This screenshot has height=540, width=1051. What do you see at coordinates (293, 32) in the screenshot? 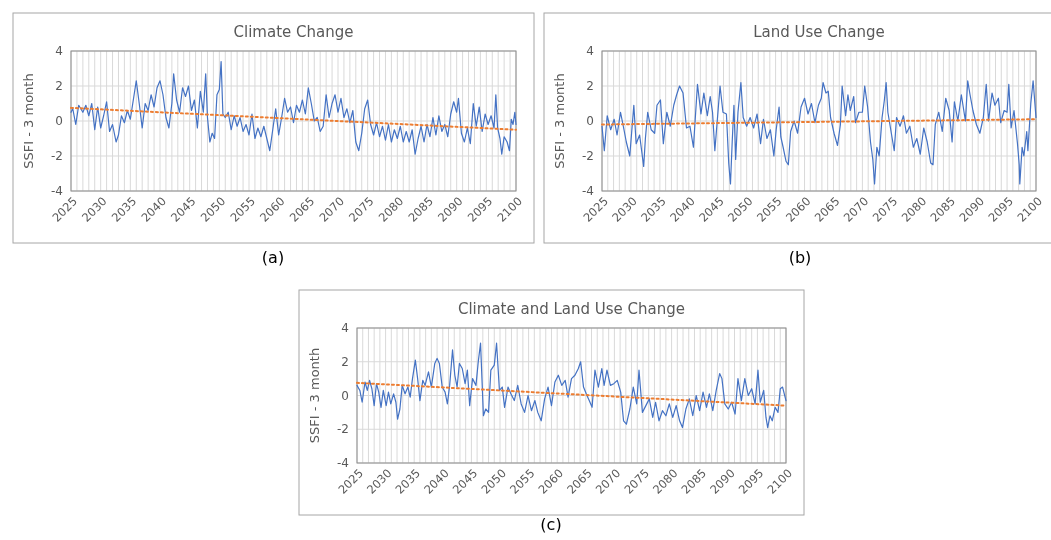
I see `chart-title: Climate Change` at bounding box center [293, 32].